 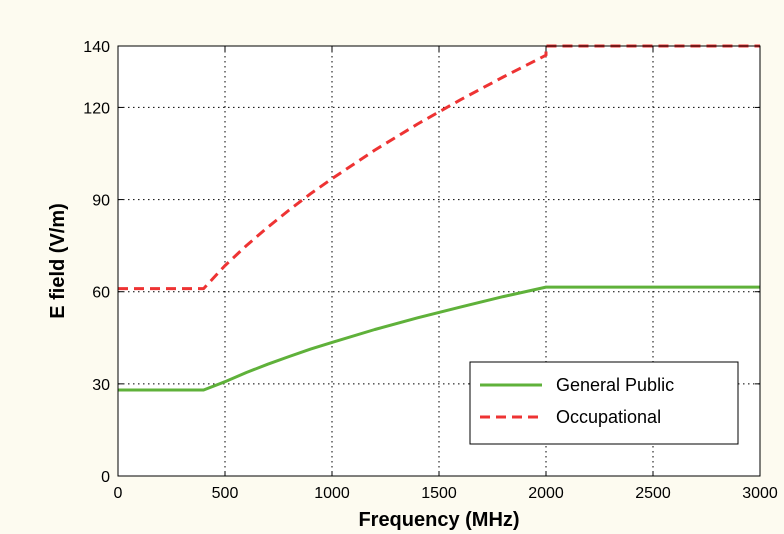 What do you see at coordinates (760, 493) in the screenshot?
I see `x-tick-label: 3000` at bounding box center [760, 493].